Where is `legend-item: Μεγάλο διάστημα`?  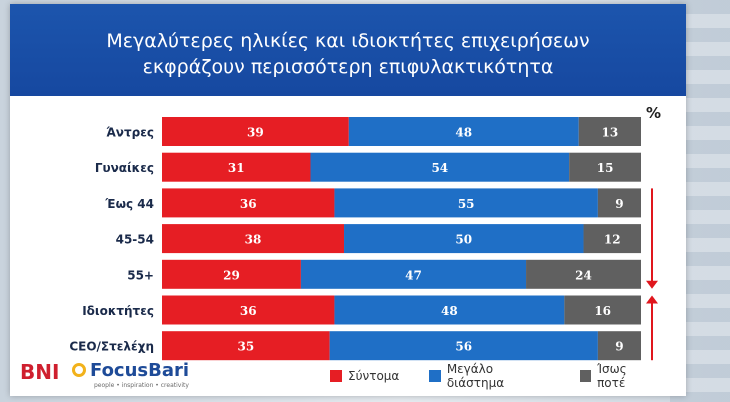 legend-item: Μεγάλο διάστημα is located at coordinates (489, 376).